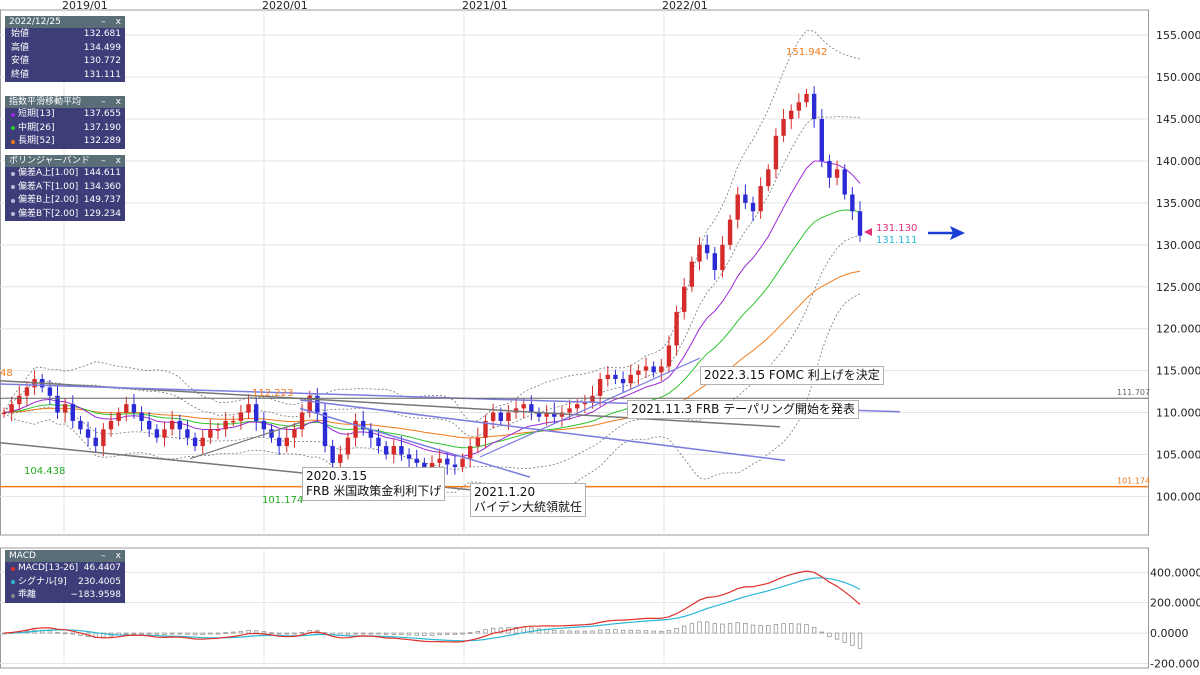 Image resolution: width=1200 pixels, height=675 pixels. Describe the element at coordinates (65, 115) in the screenshot. I see `ema-panel-row: 短期[13] 137.655` at that location.